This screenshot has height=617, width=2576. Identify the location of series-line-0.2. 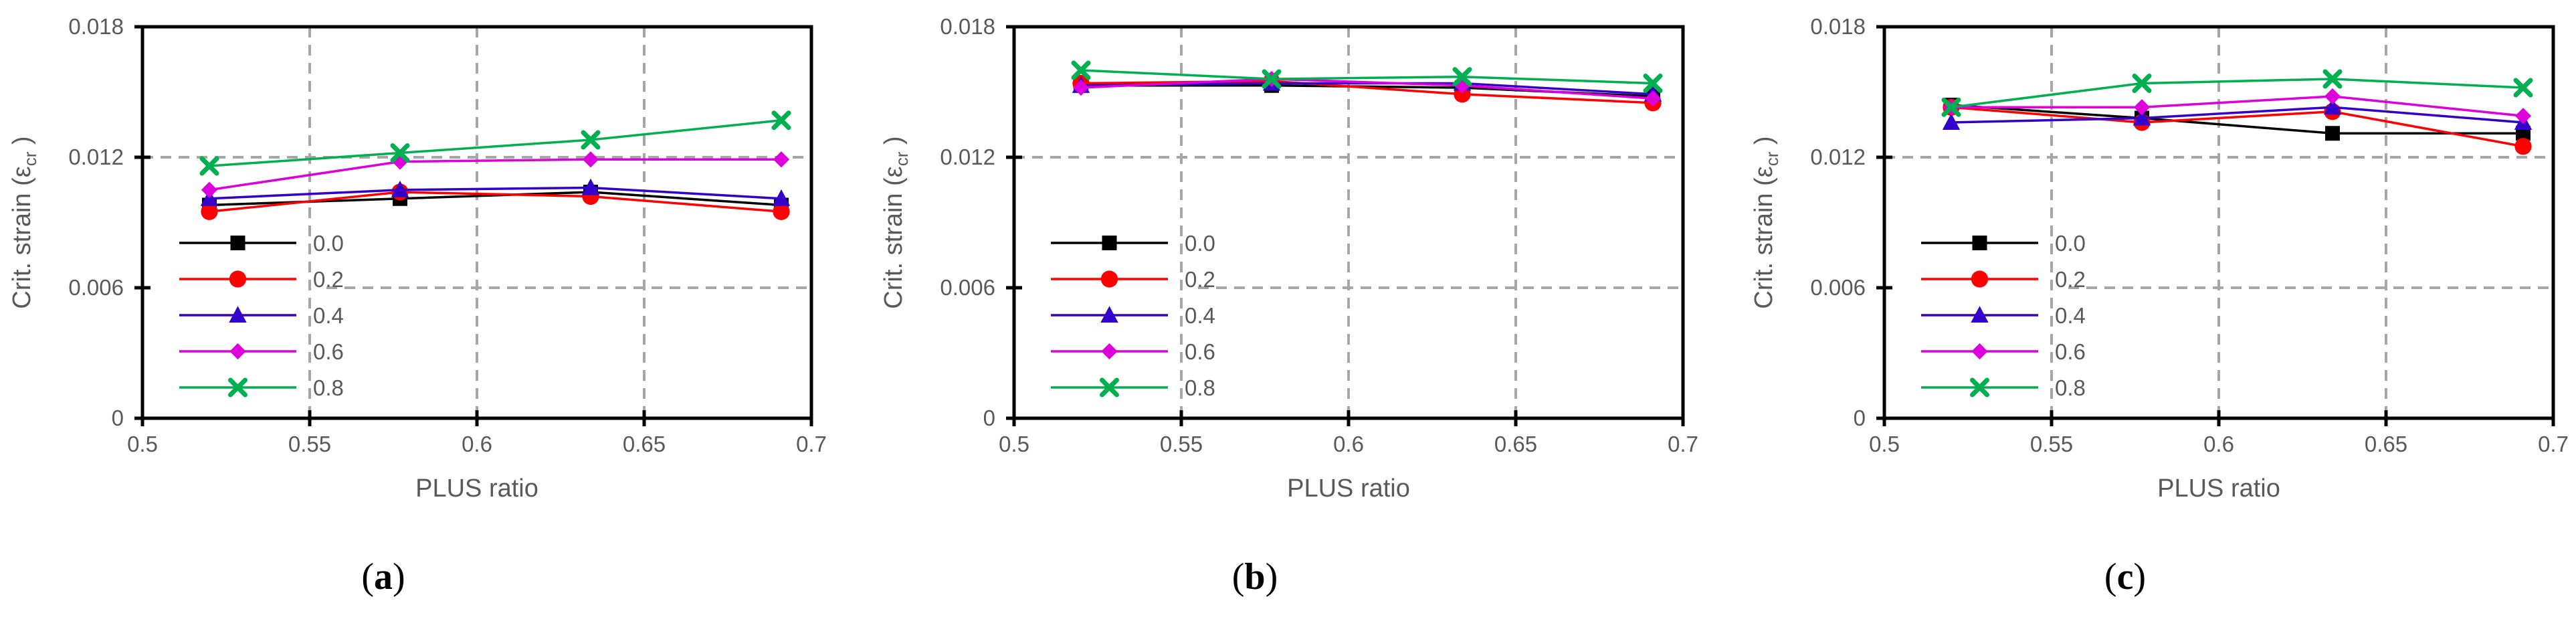
(2237, 127).